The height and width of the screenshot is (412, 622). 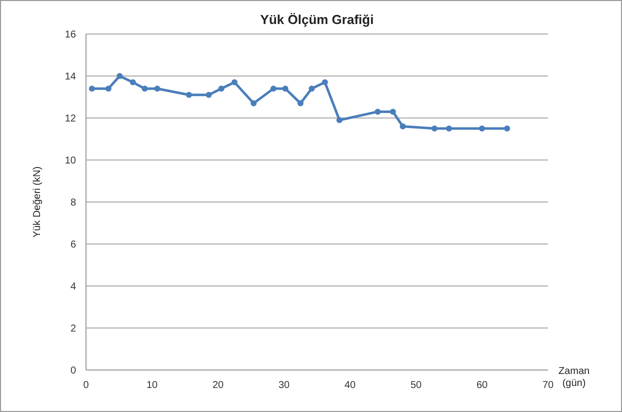 What do you see at coordinates (152, 385) in the screenshot?
I see `x-tick-label: 10` at bounding box center [152, 385].